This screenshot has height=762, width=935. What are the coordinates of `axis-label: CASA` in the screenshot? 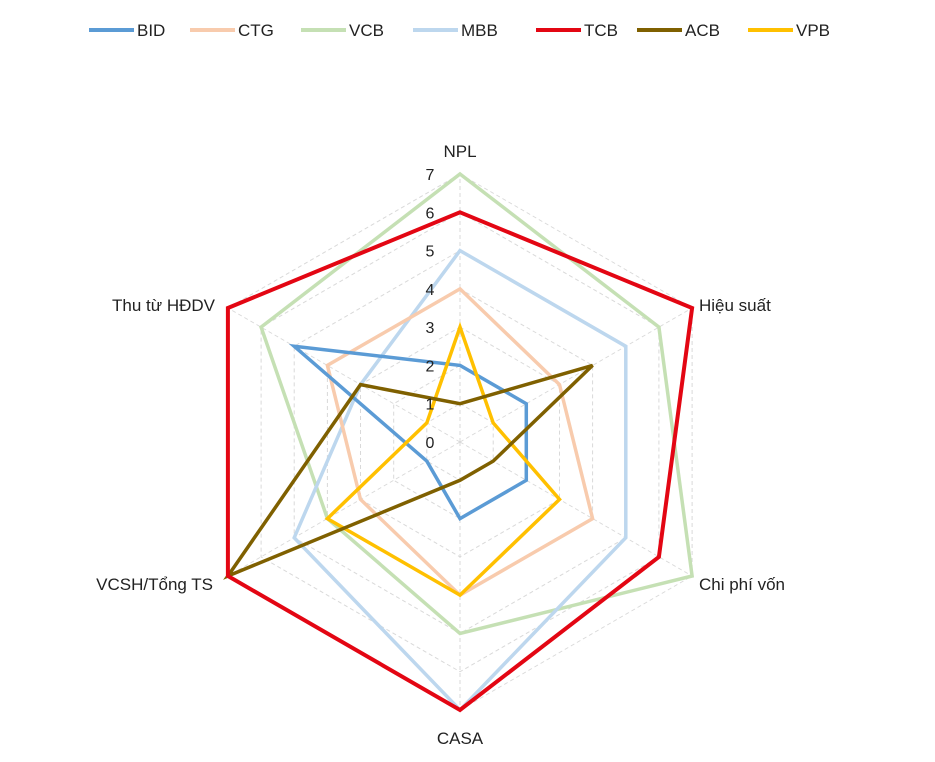 It's located at (460, 738).